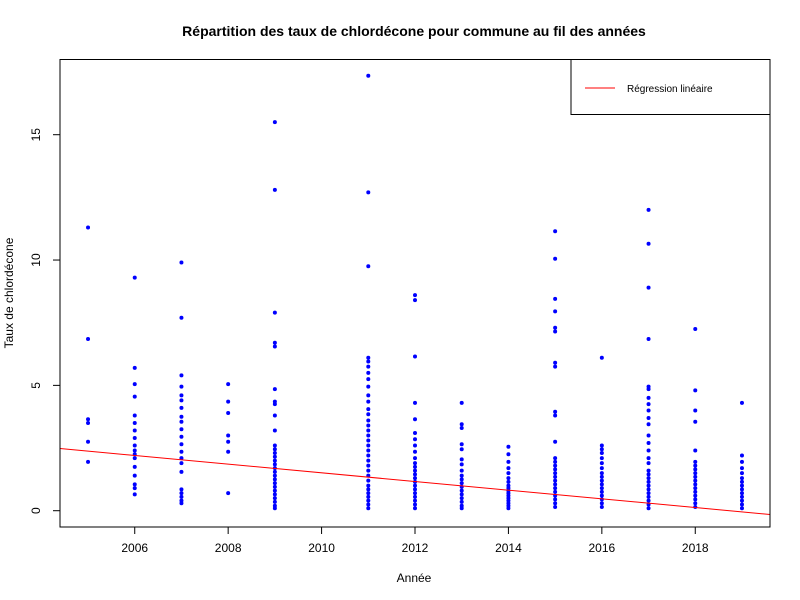 This screenshot has width=800, height=600. I want to click on x-axis-label: Année, so click(414, 578).